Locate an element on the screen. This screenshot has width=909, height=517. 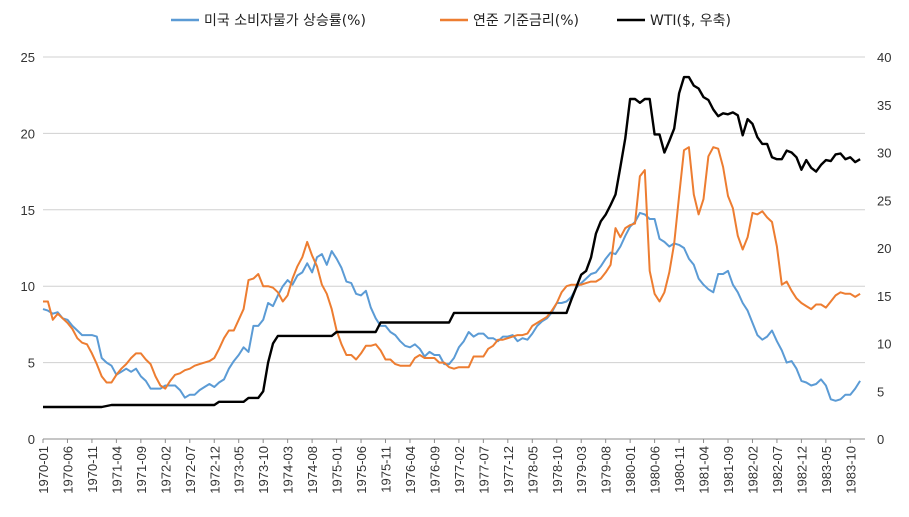
x-tick-label: 1977-02 is located at coordinates (459, 470).